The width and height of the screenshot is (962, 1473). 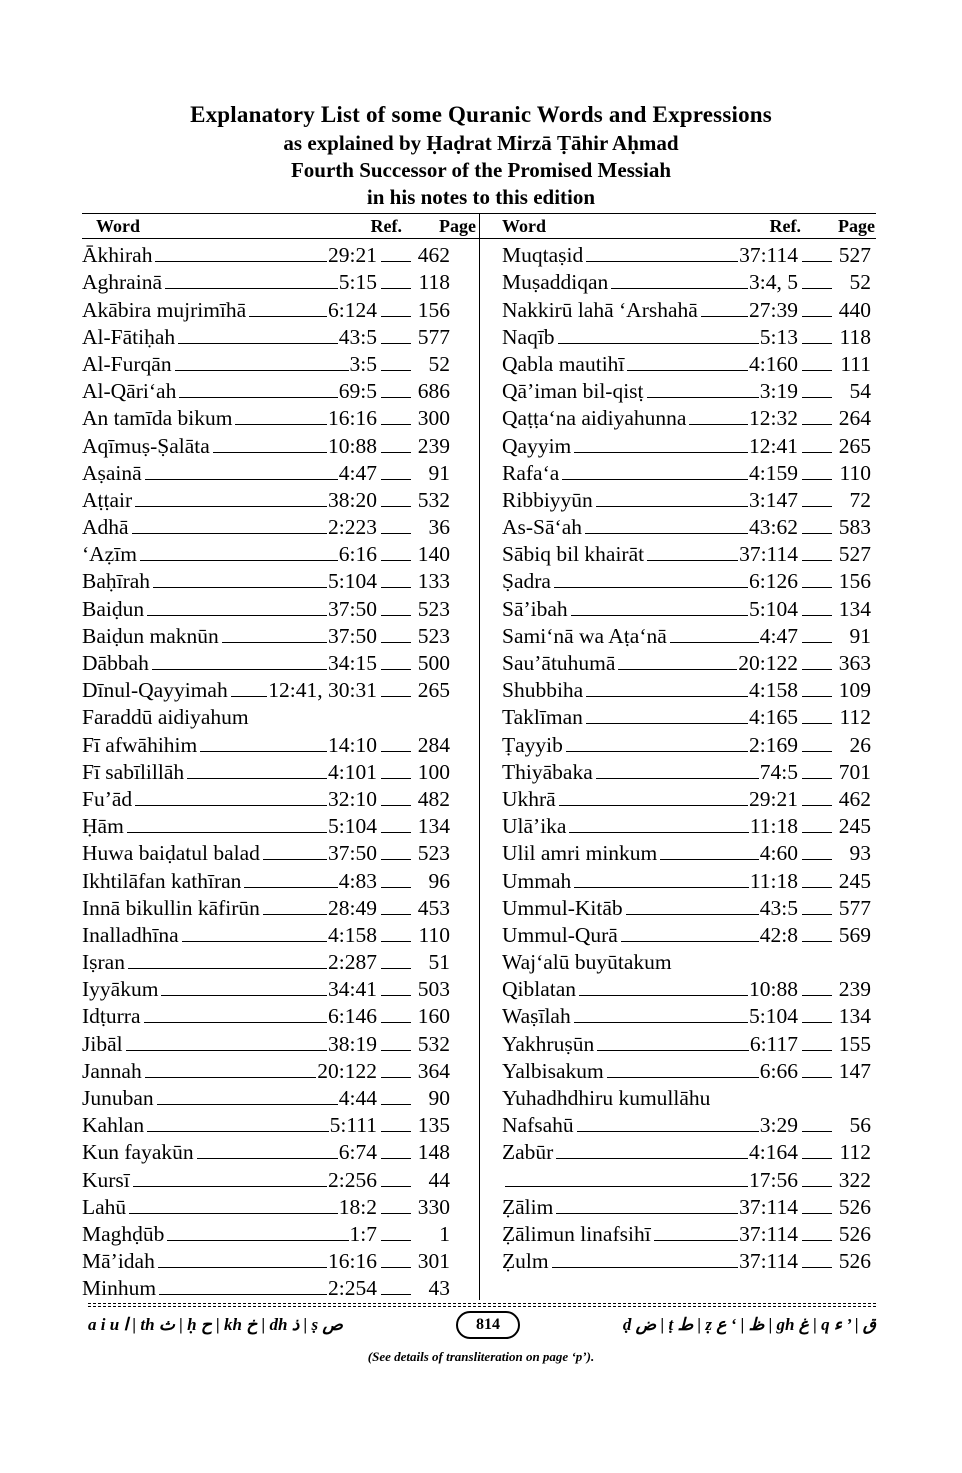 What do you see at coordinates (157, 418) in the screenshot?
I see `entry-word: An tamīda bikum` at bounding box center [157, 418].